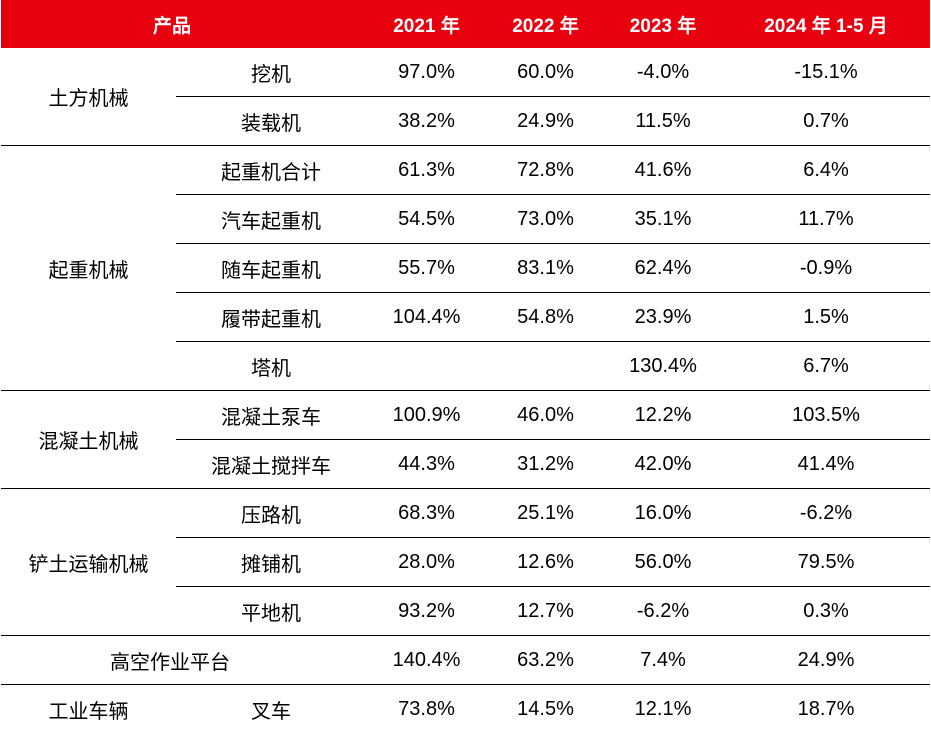 Image resolution: width=931 pixels, height=733 pixels. Describe the element at coordinates (271, 562) in the screenshot. I see `product-cell: 摊铺机` at that location.